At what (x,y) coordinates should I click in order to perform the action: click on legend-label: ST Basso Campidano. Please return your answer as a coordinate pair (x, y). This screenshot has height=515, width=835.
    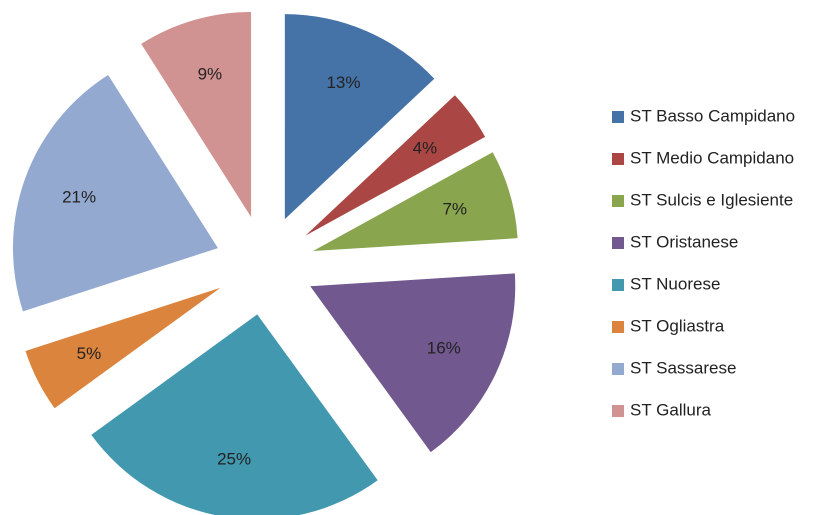
    Looking at the image, I should click on (712, 115).